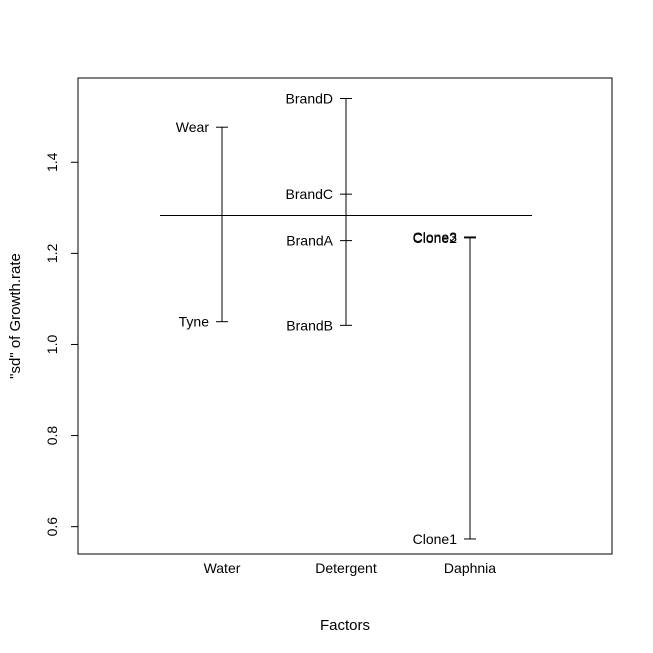 The width and height of the screenshot is (653, 653). I want to click on level-label: Clone2, so click(435, 238).